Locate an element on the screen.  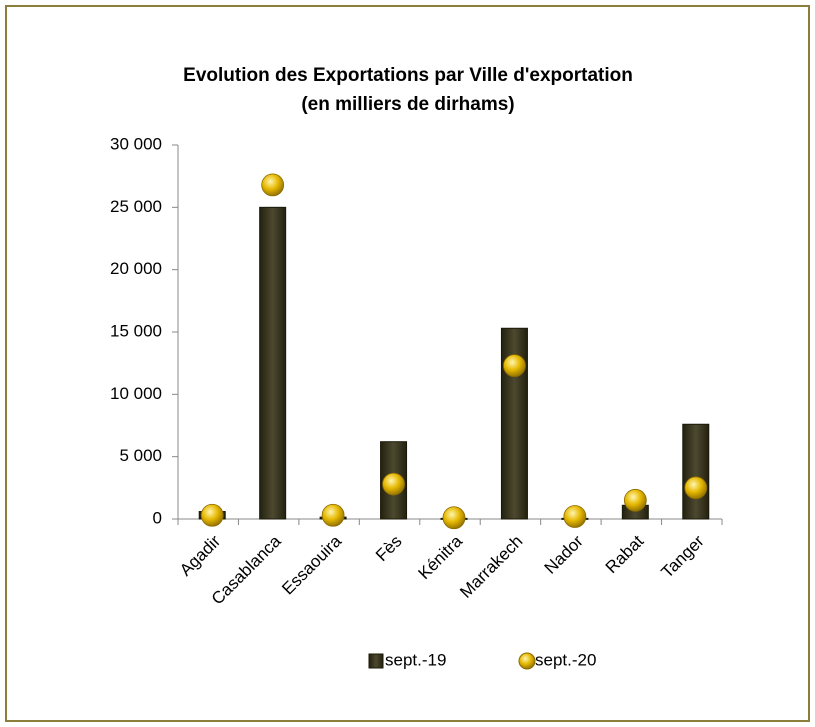
legend-label: sept.-20 is located at coordinates (565, 659).